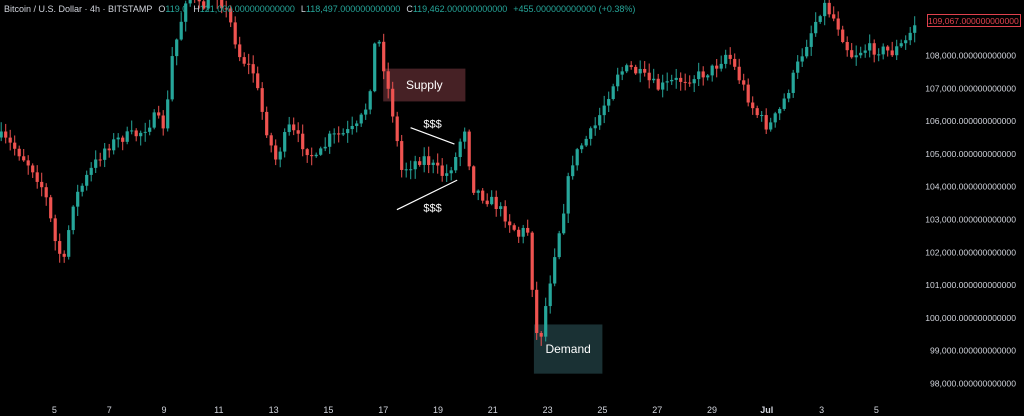 The width and height of the screenshot is (1024, 416). I want to click on y-tick-label: 108,000.000000000000, so click(970, 56).